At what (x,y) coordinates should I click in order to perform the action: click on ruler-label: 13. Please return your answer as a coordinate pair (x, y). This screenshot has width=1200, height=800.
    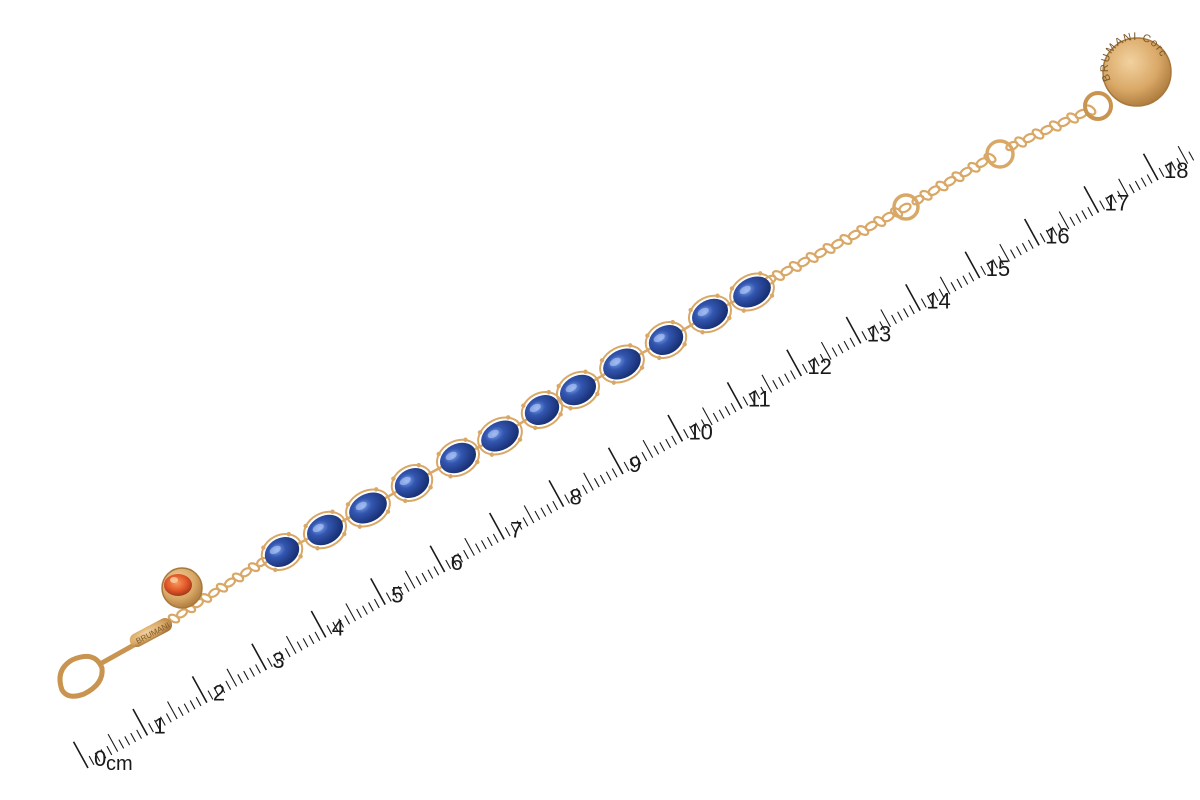
    Looking at the image, I should click on (879, 333).